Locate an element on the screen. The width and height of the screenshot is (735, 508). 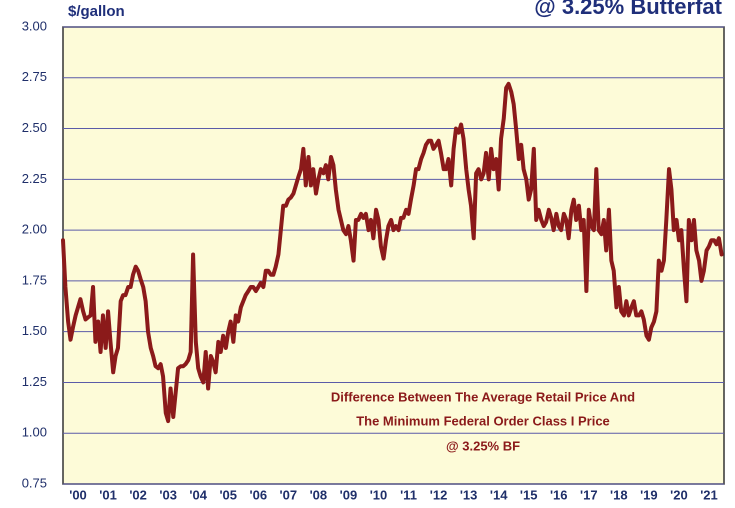
y-tick-label: 0.75 is located at coordinates (34, 482).